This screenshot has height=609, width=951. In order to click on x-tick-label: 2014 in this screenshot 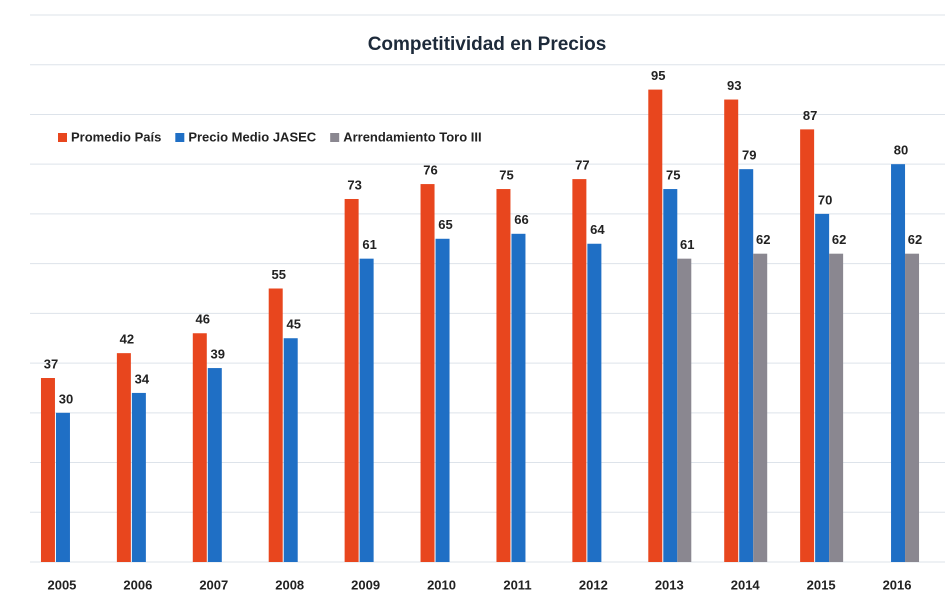, I will do `click(746, 584)`.